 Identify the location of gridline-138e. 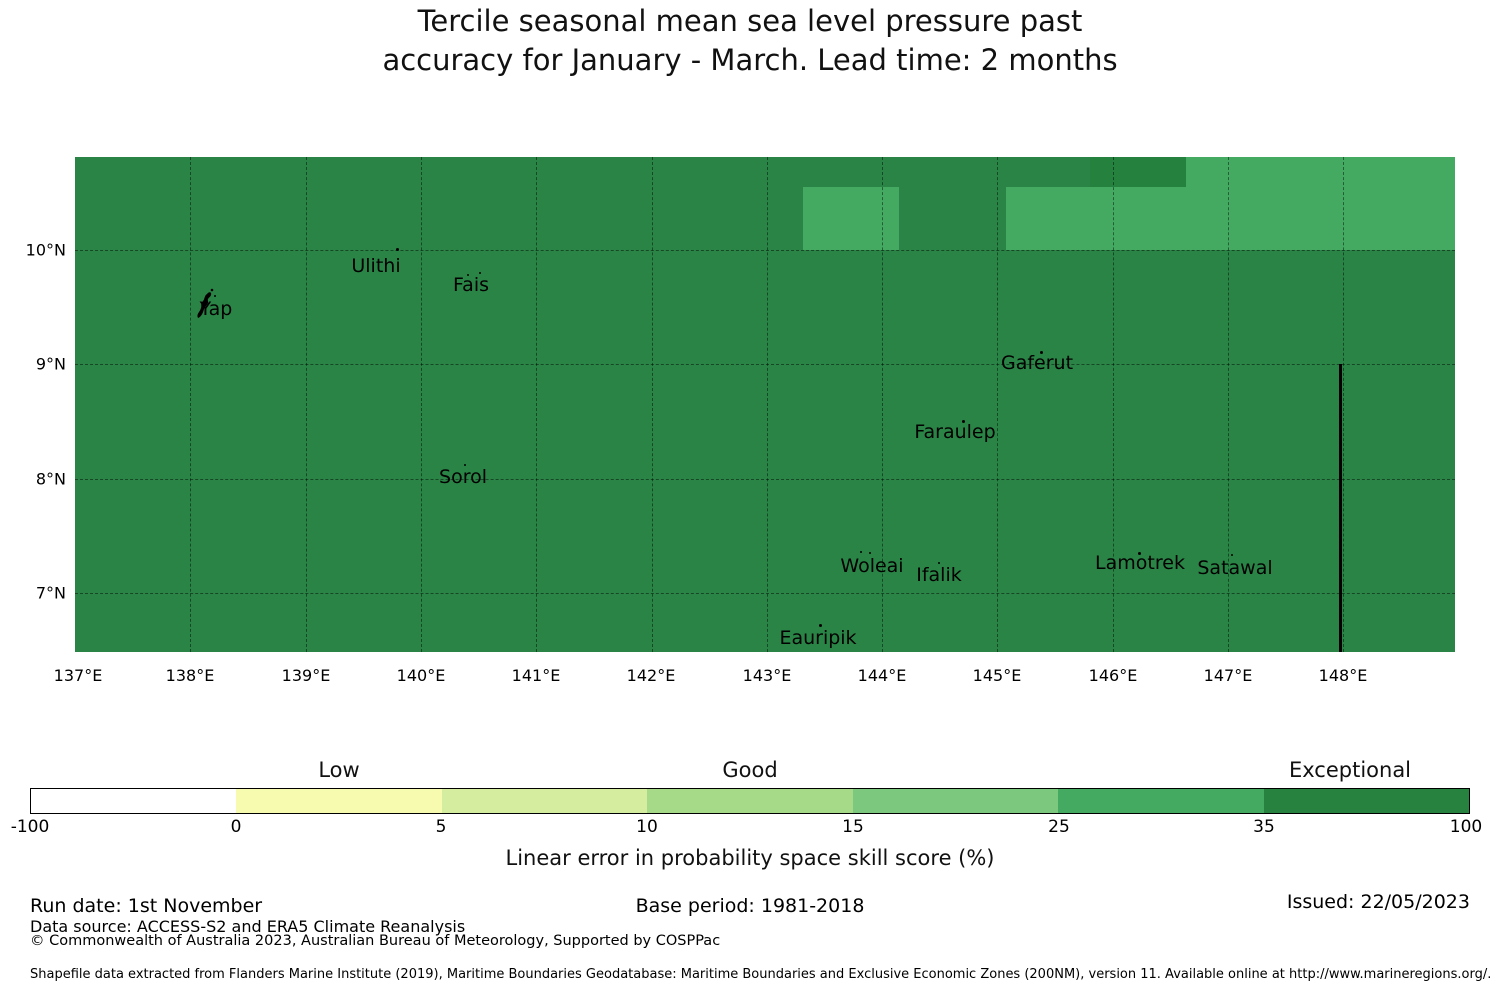
(190, 404).